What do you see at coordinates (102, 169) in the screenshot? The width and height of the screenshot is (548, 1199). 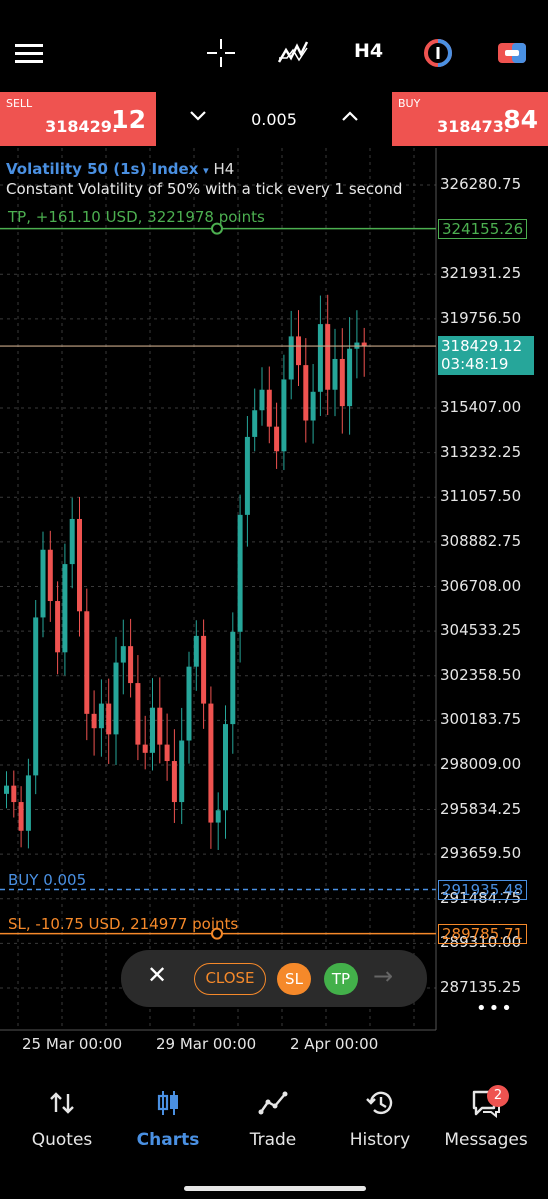 I see `symbol-name: Volatility 50 (1s) Index` at bounding box center [102, 169].